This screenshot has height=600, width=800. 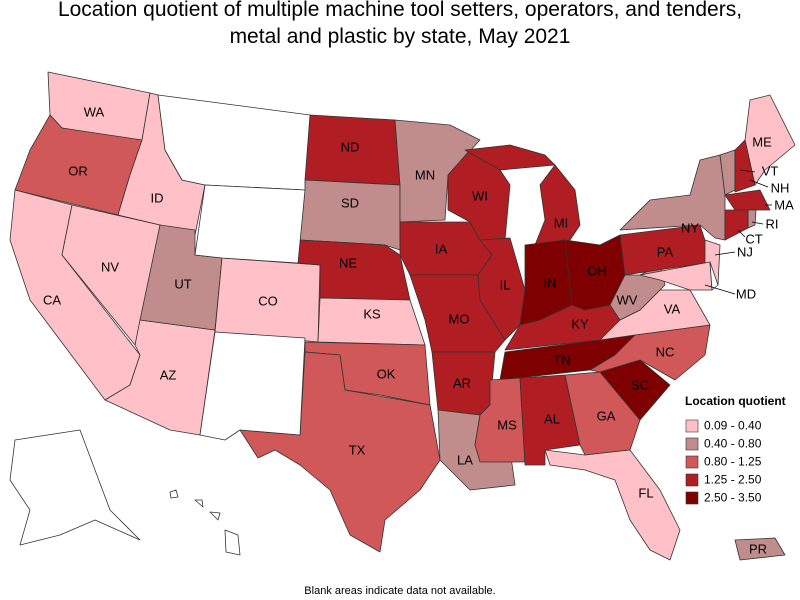 I want to click on legend-label: 0.09 - 0.40, so click(x=733, y=426).